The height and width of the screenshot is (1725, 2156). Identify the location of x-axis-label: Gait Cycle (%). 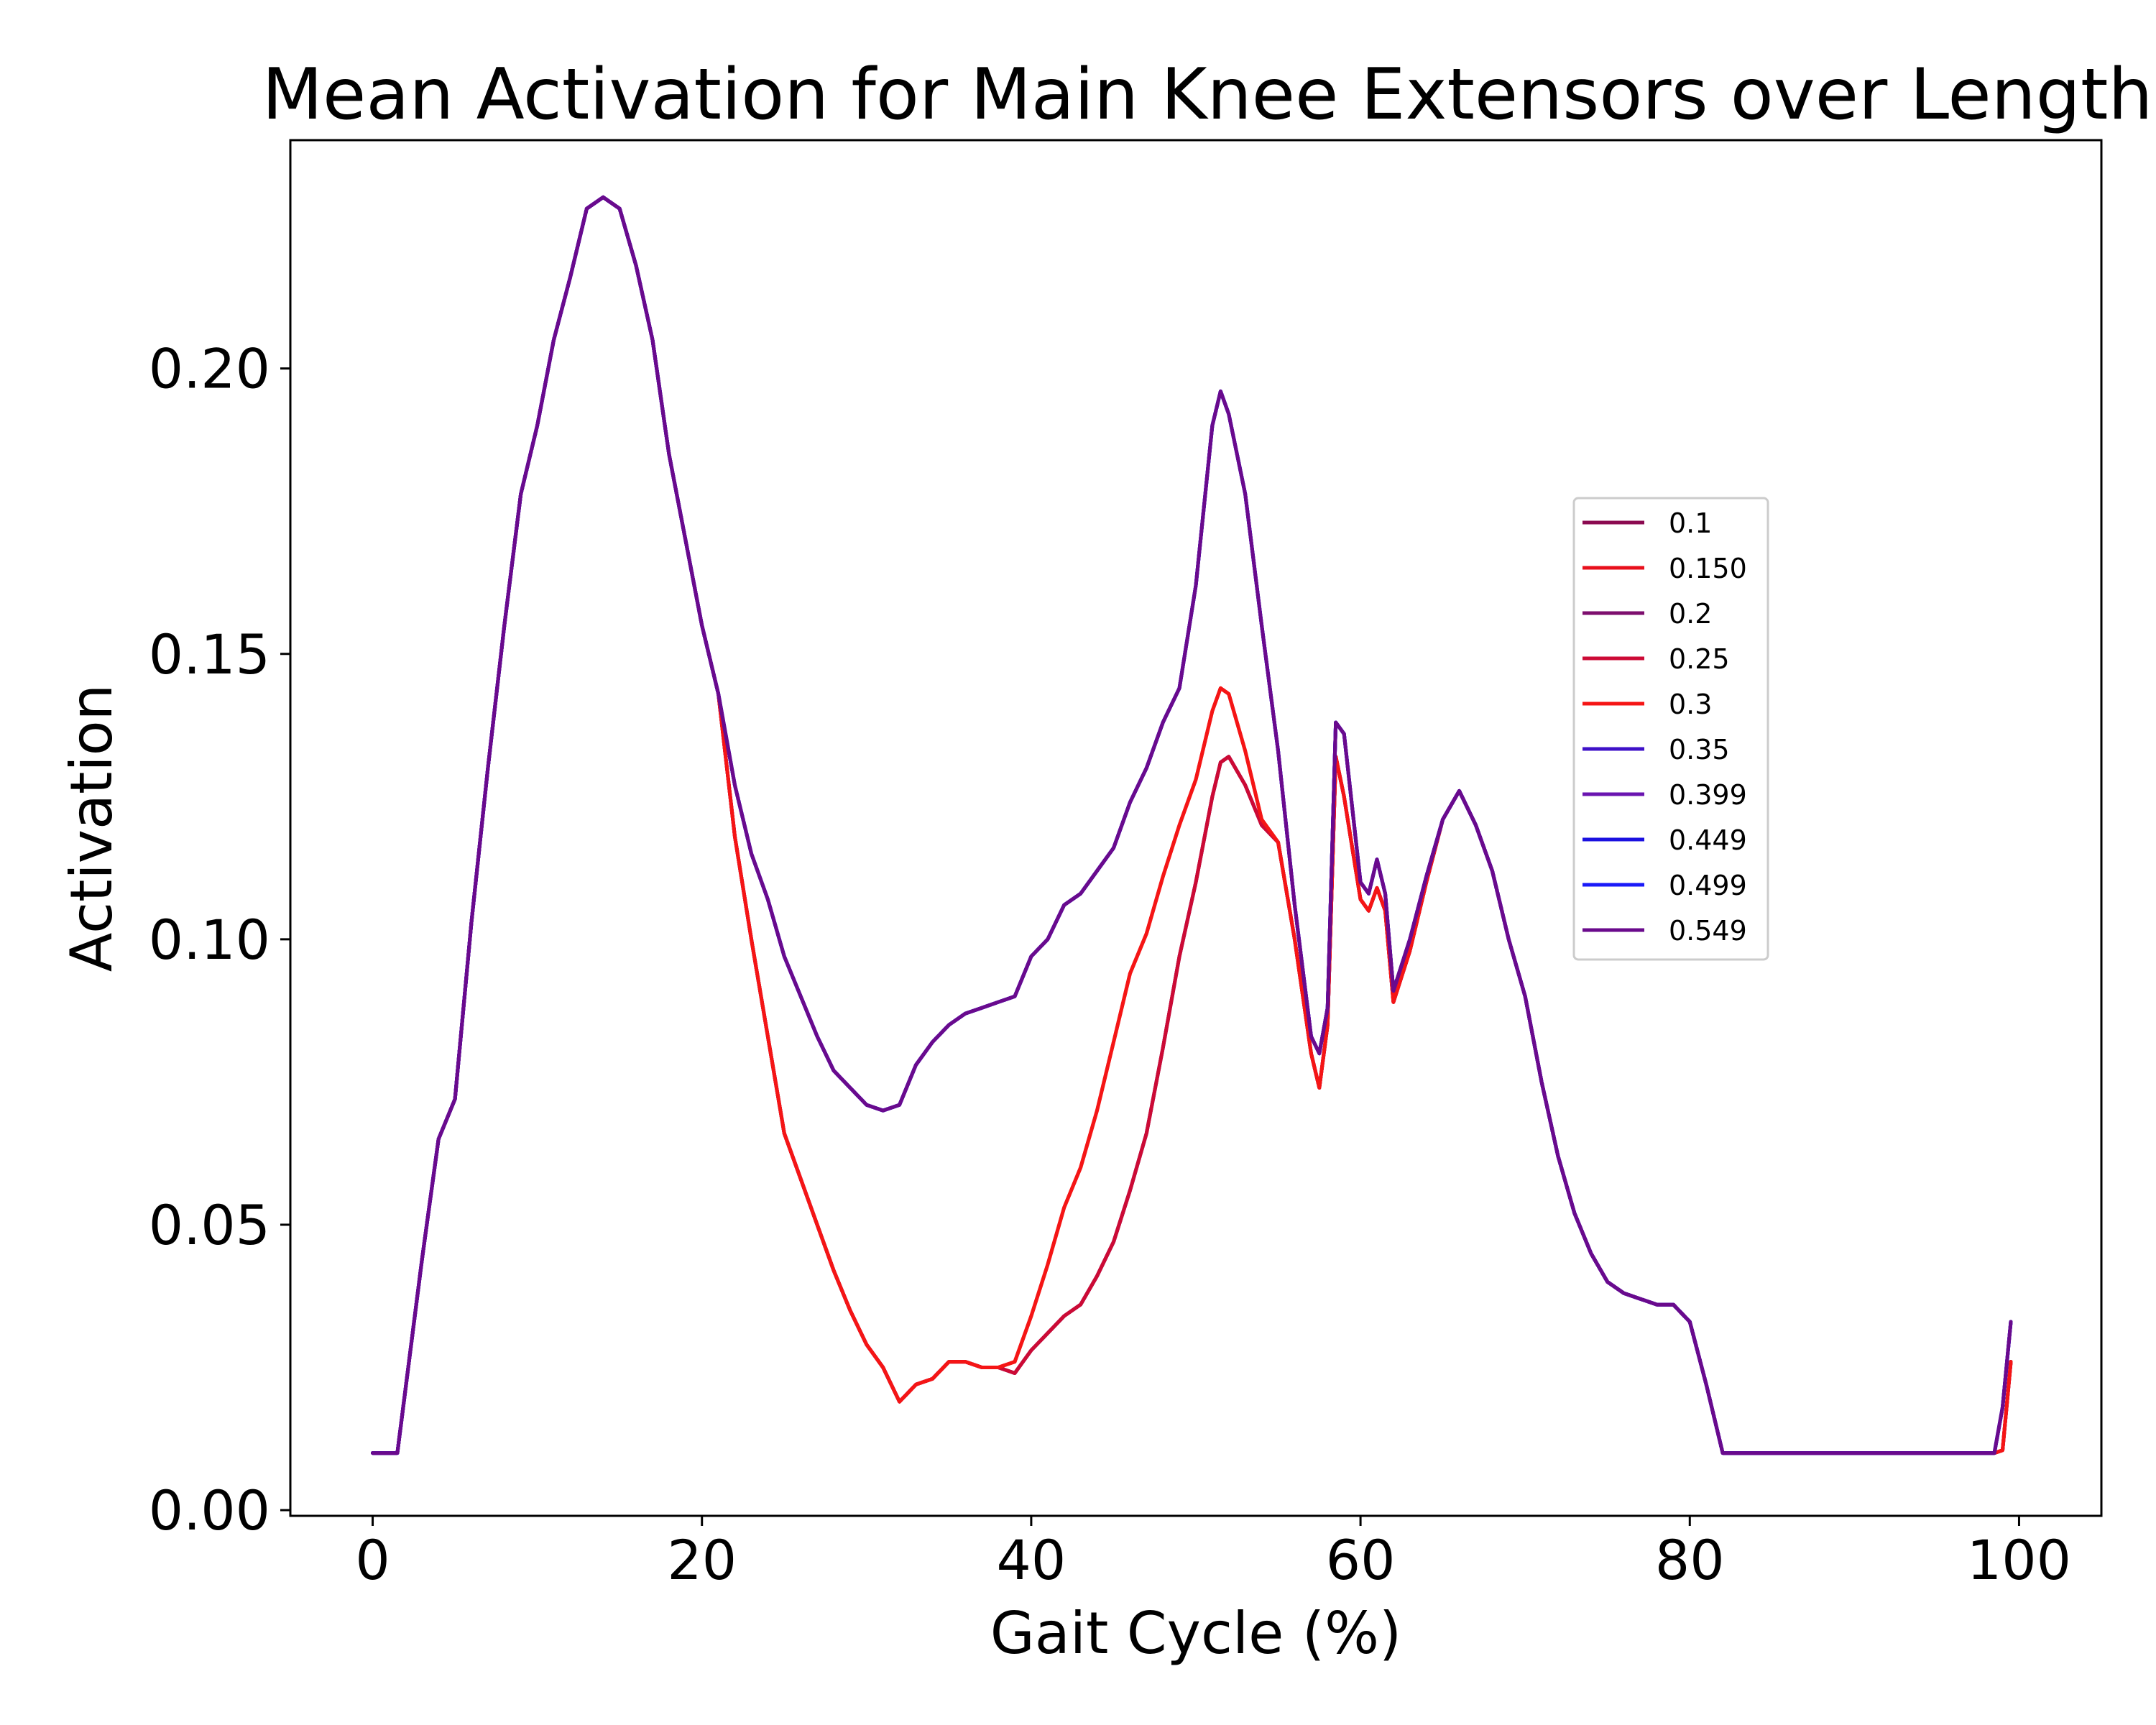
(1196, 1633).